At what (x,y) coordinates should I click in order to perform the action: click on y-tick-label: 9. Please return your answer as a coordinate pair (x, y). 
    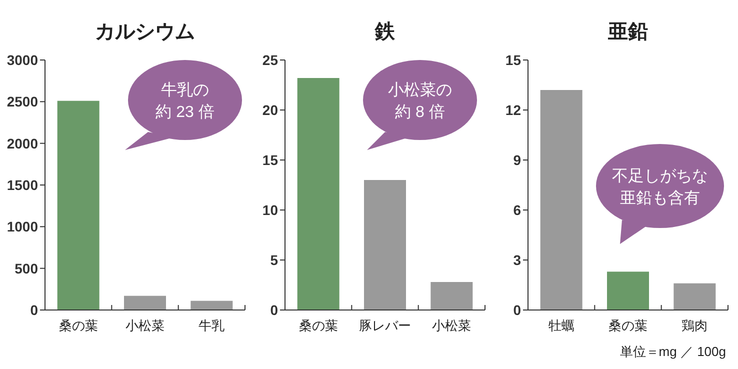
    Looking at the image, I should click on (517, 160).